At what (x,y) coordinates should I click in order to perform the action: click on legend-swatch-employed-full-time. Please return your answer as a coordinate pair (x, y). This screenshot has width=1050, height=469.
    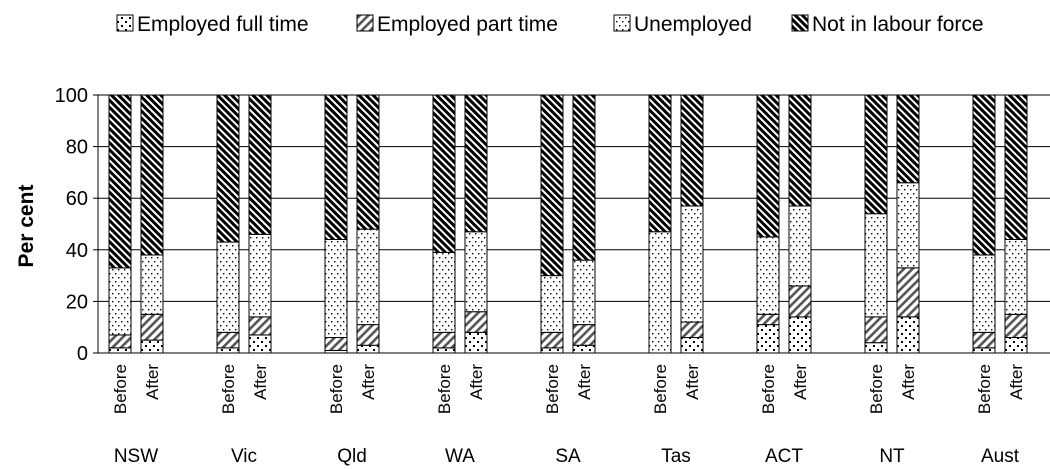
    Looking at the image, I should click on (125, 23).